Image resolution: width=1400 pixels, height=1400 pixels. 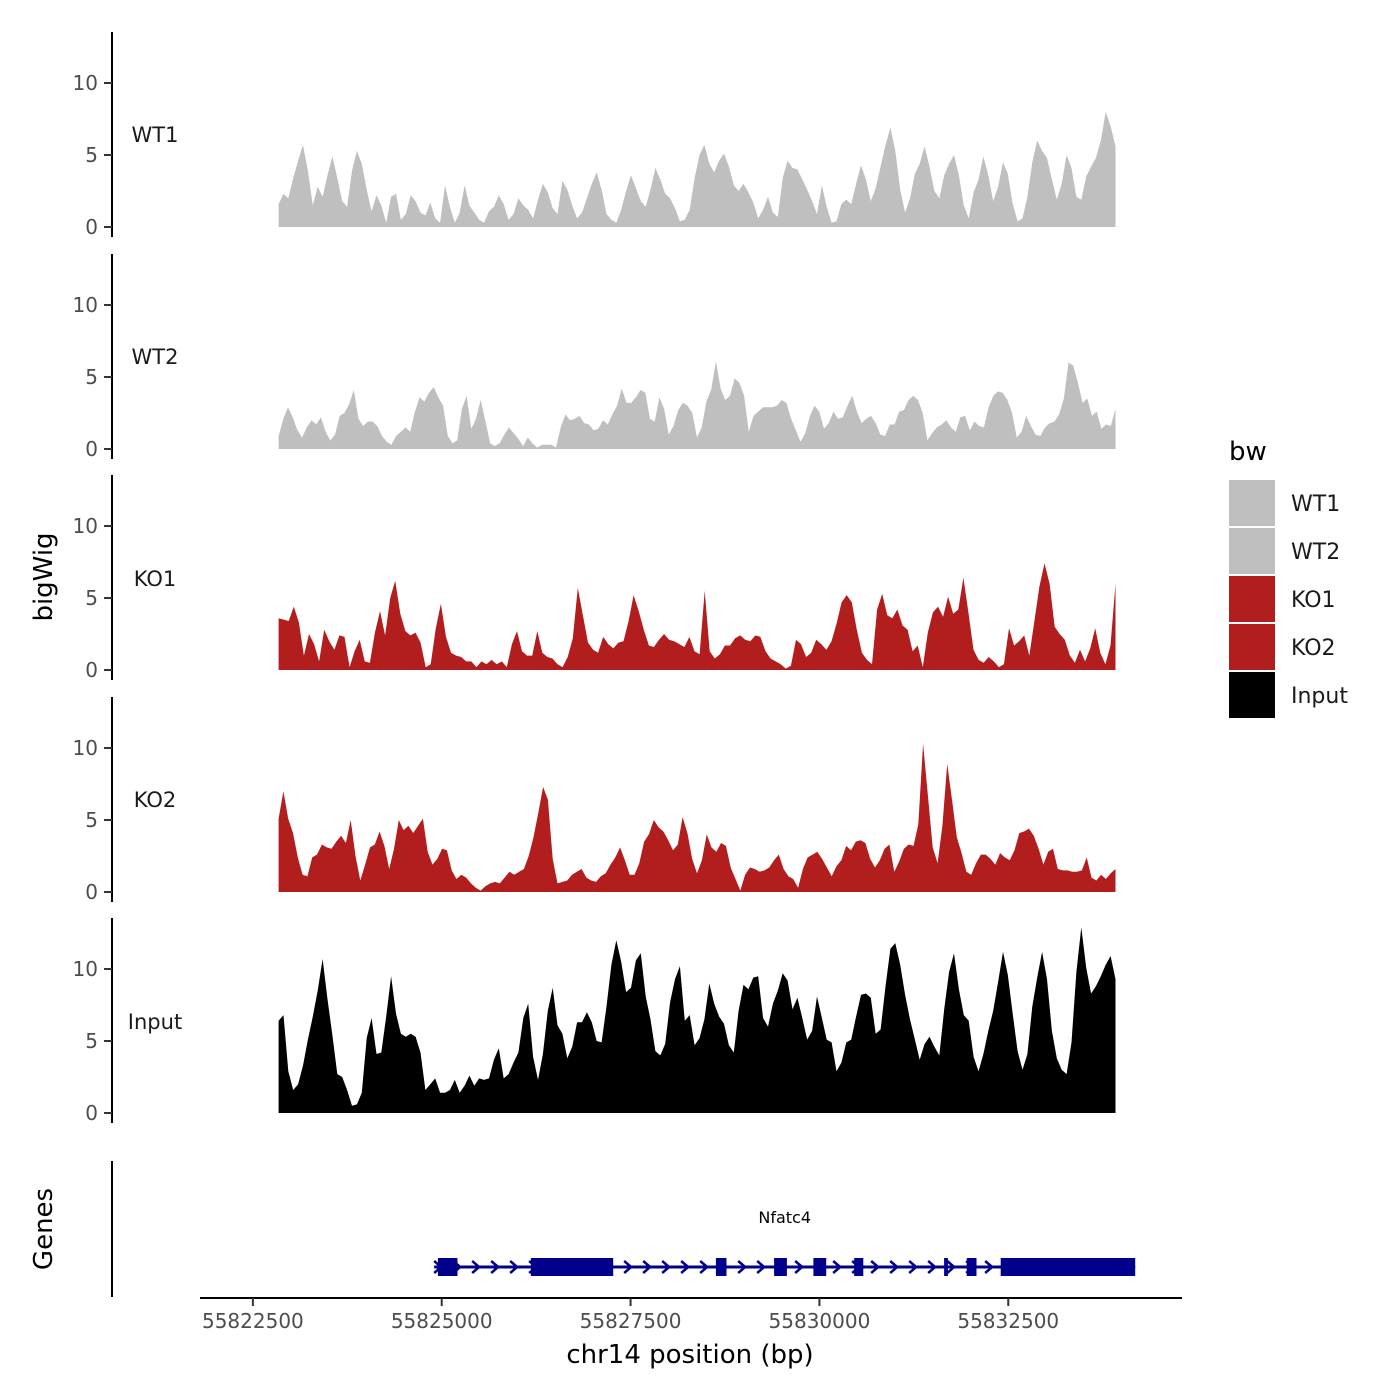 What do you see at coordinates (631, 1321) in the screenshot?
I see `x-tick-label: 55827500` at bounding box center [631, 1321].